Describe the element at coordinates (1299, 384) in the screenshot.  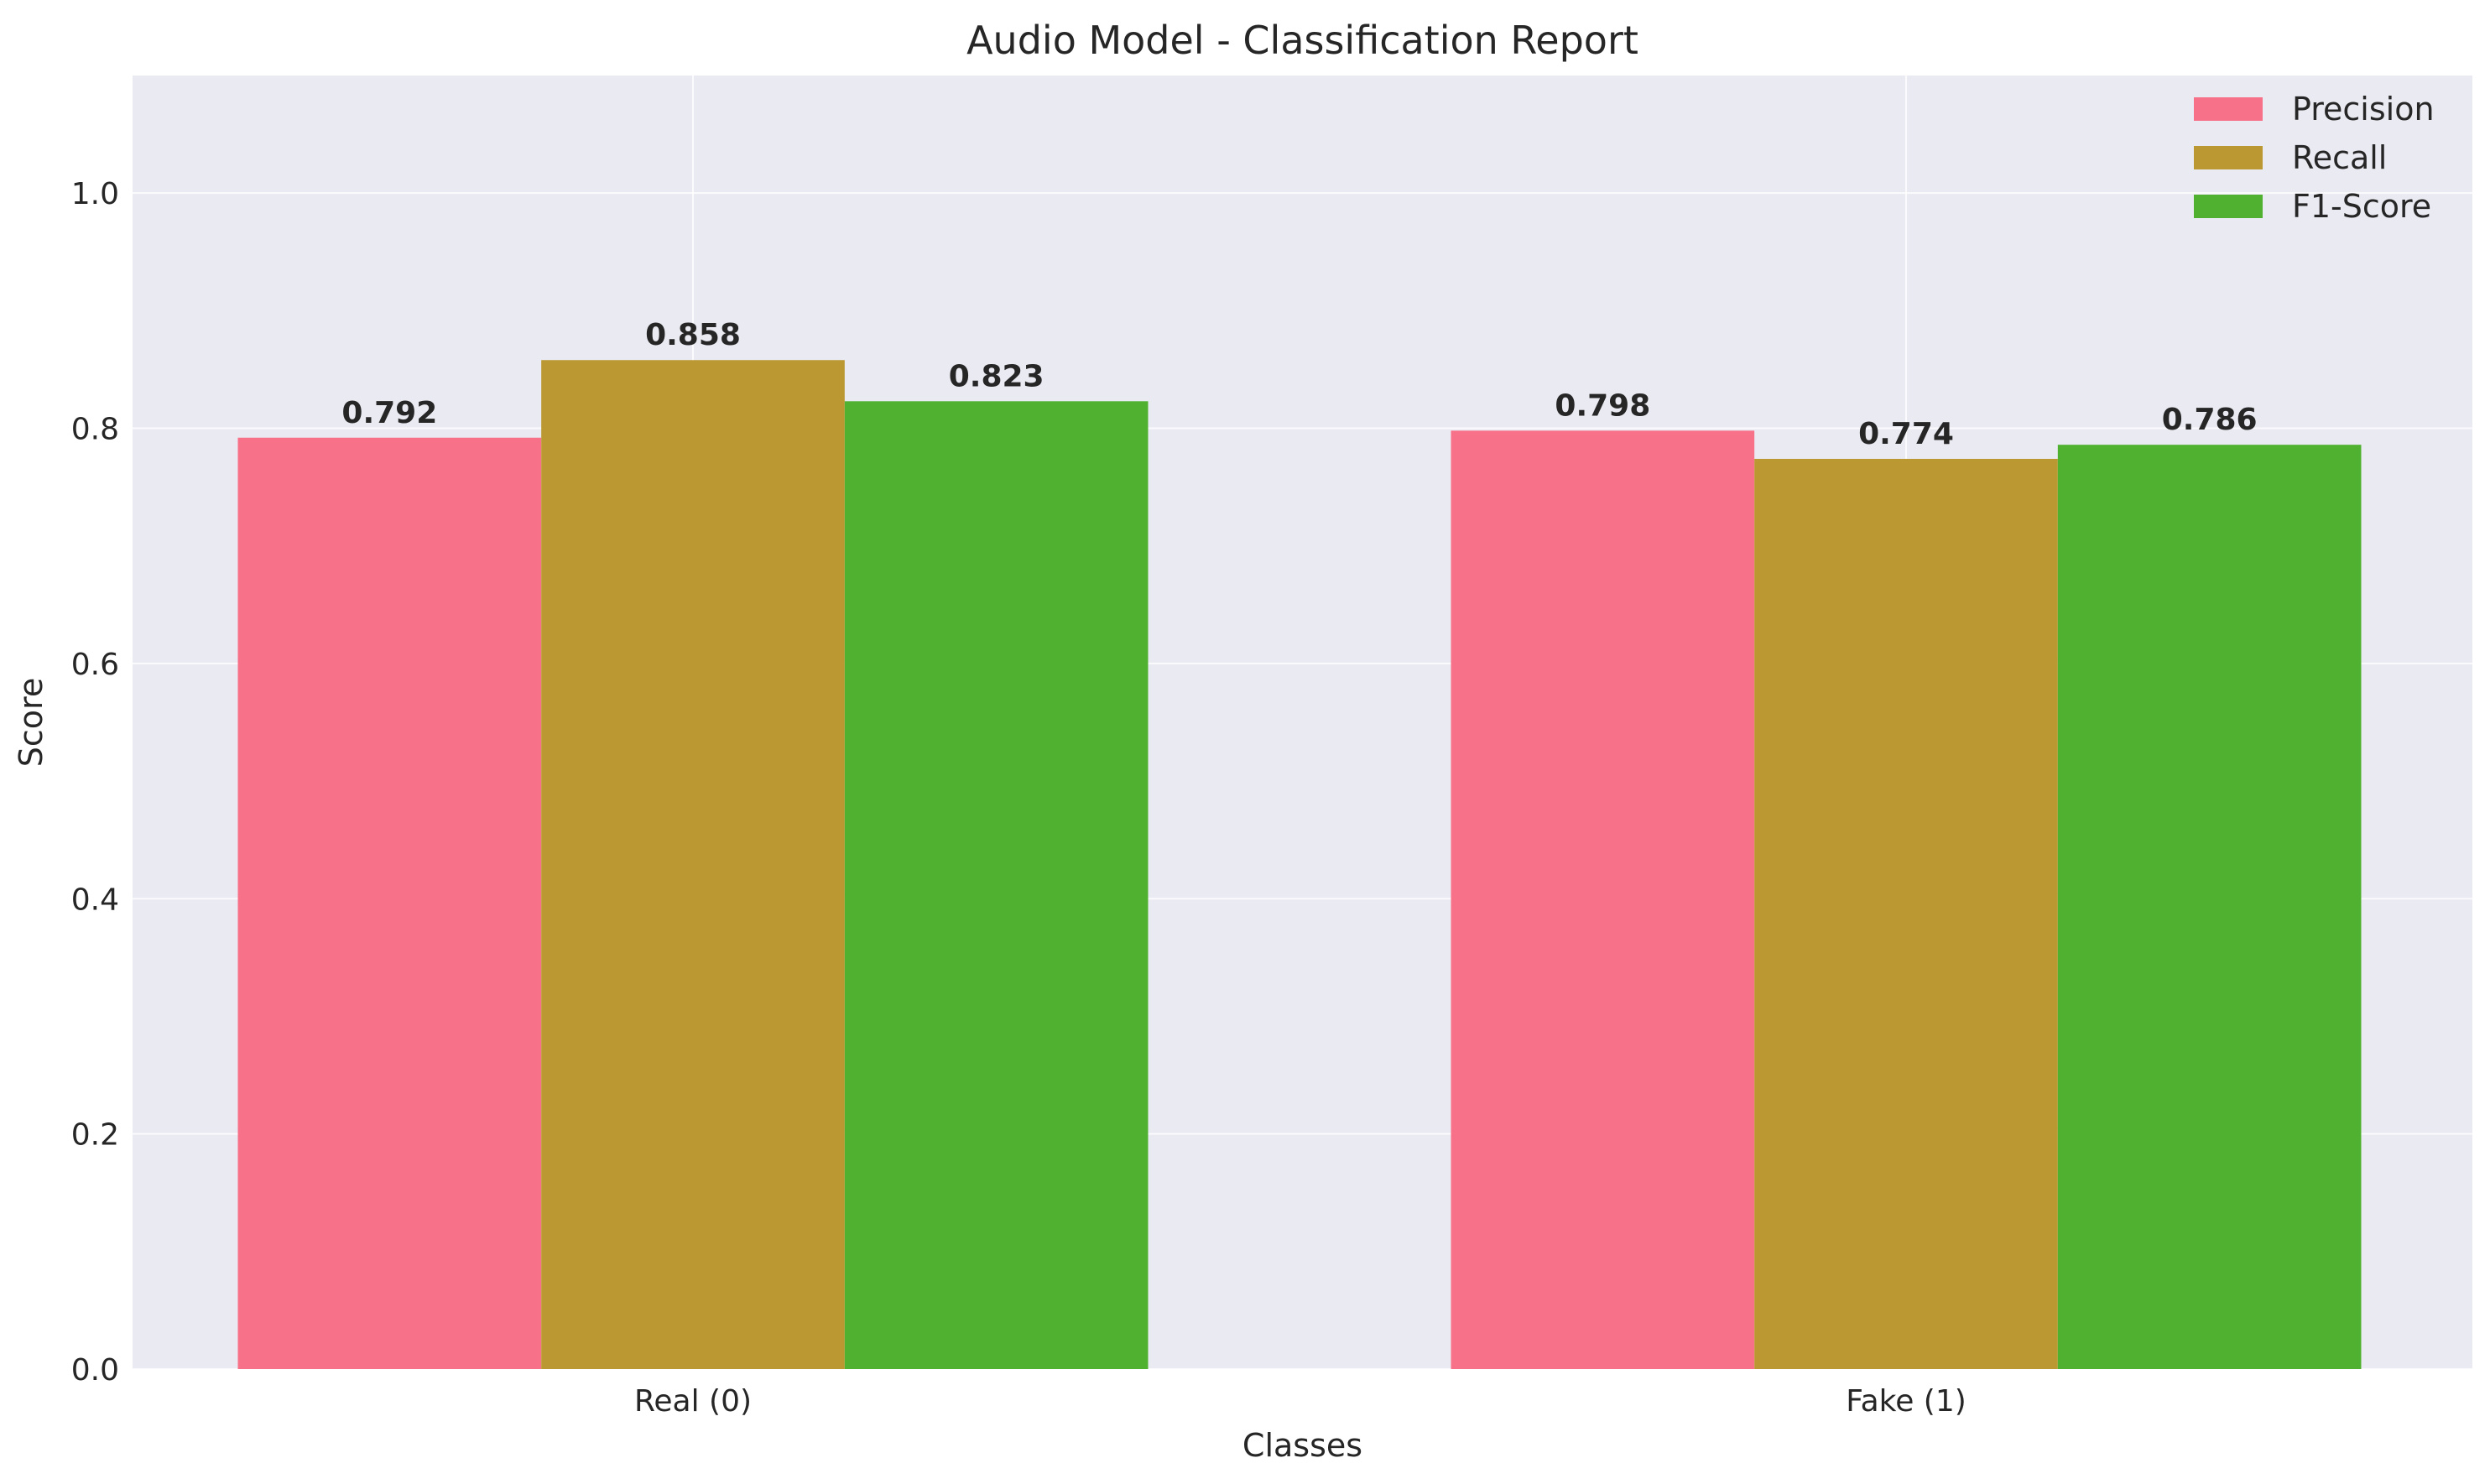
I see `value-labels: 0.792 0.798 0.858 0.774 0.823 0.786` at that location.